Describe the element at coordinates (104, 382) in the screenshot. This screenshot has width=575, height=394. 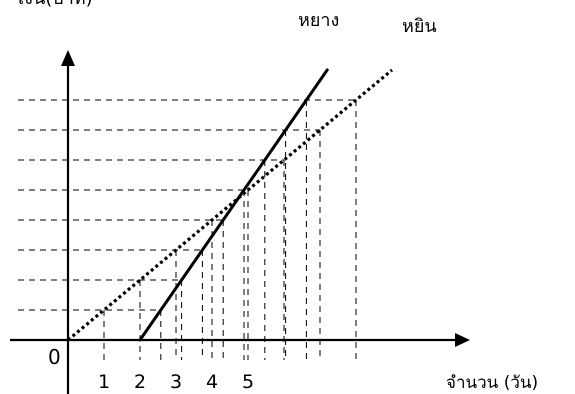
I see `x-tick-label: 1` at that location.